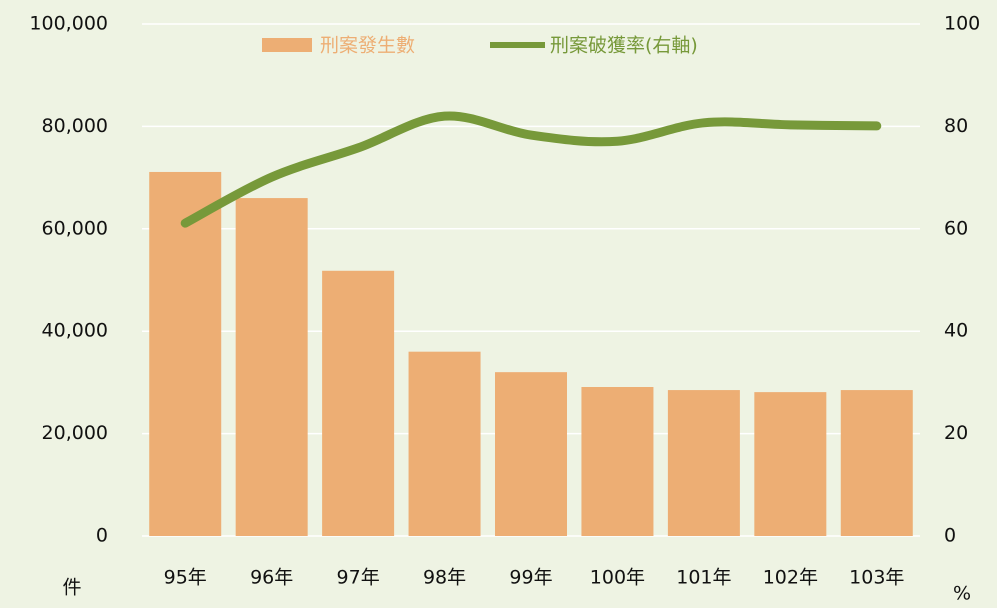 The image size is (997, 608). I want to click on x-tick-label: 95年, so click(185, 578).